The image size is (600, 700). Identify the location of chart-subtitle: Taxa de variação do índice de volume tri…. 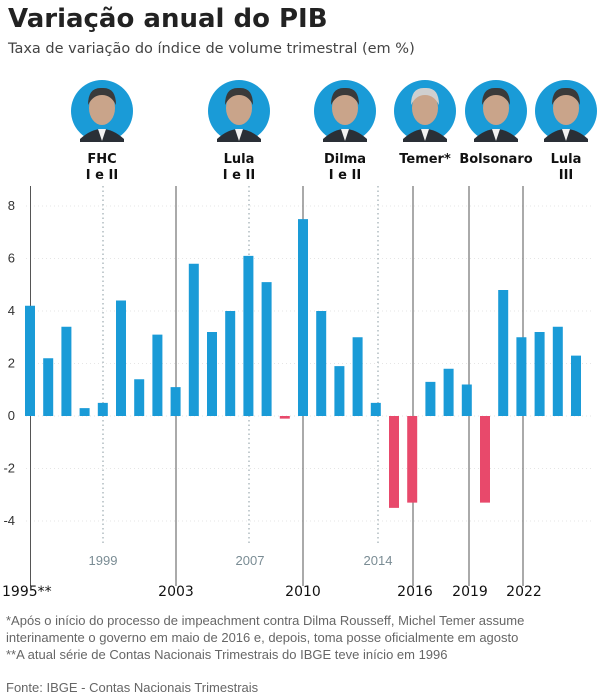
(211, 49).